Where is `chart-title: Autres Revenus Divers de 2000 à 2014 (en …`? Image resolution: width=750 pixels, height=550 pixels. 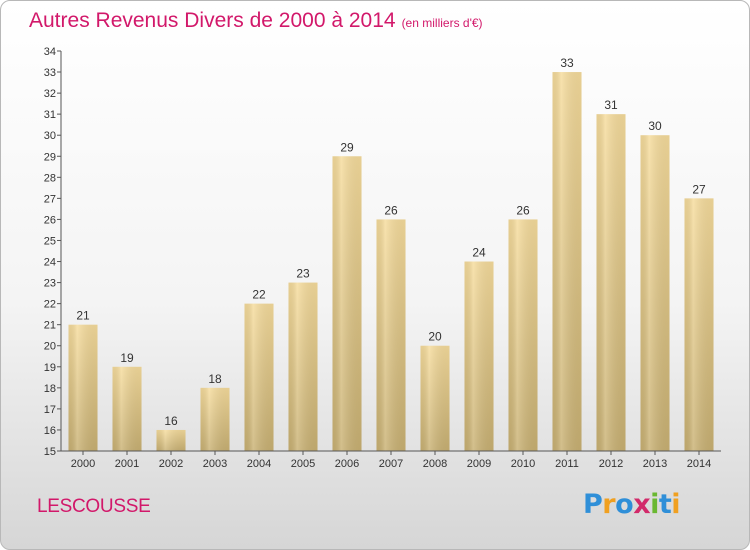
chart-title: Autres Revenus Divers de 2000 à 2014 (en … is located at coordinates (256, 20).